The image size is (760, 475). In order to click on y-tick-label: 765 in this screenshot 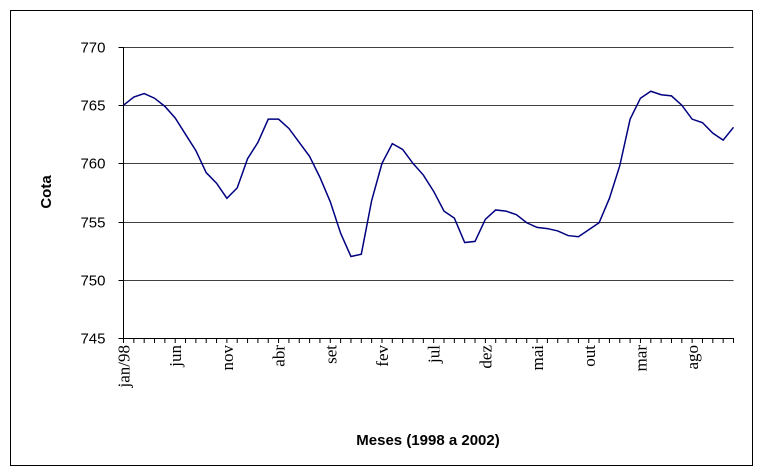, I will do `click(92, 106)`.